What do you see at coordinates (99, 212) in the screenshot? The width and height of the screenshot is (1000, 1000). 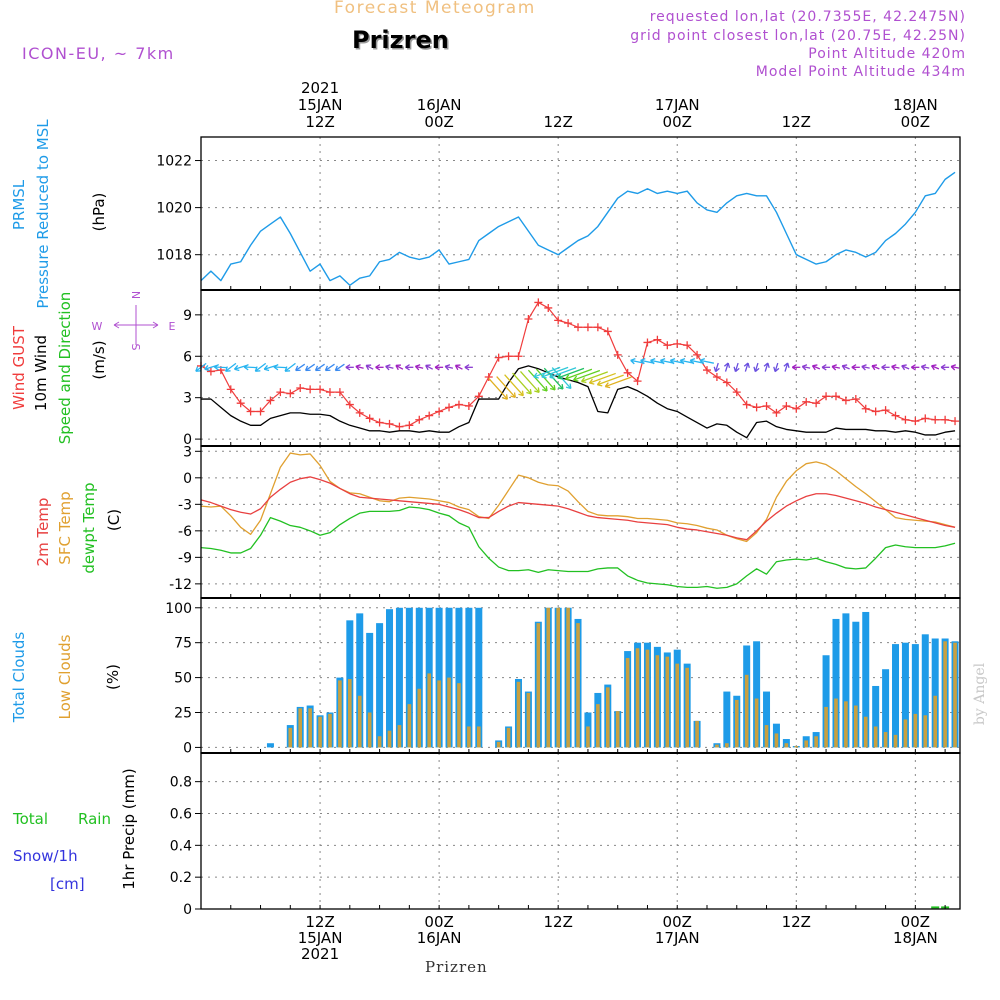 I see `pressure-unit-label: (hPa)` at bounding box center [99, 212].